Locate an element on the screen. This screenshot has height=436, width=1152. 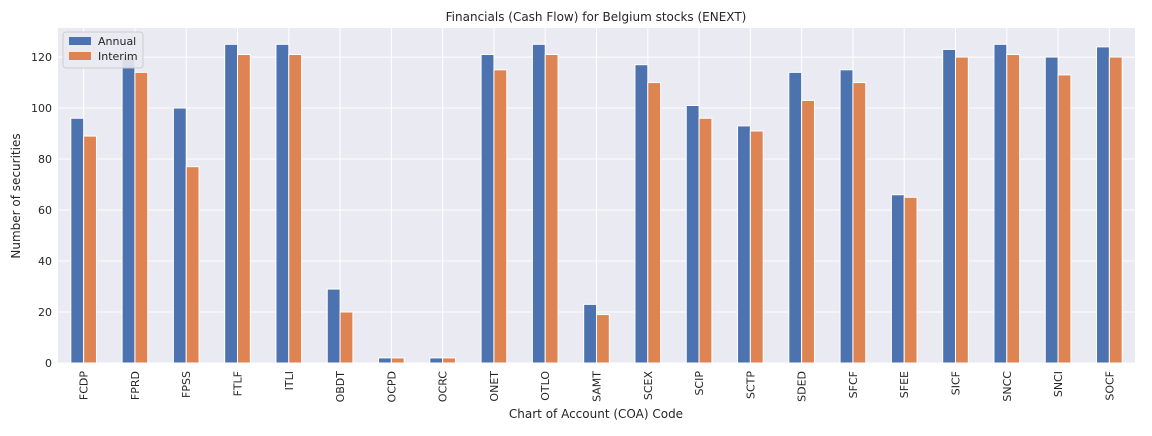
x-tick-label: SFEE is located at coordinates (904, 384).